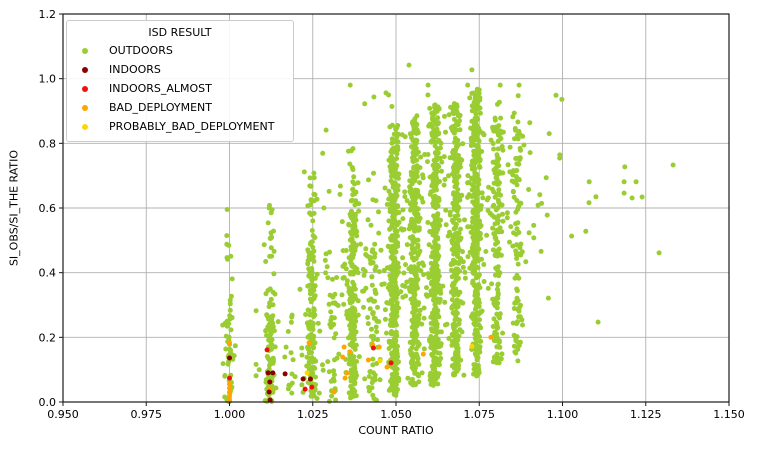 This screenshot has height=451, width=771. What do you see at coordinates (48, 337) in the screenshot?
I see `y-tick-label: 0.2` at bounding box center [48, 337].